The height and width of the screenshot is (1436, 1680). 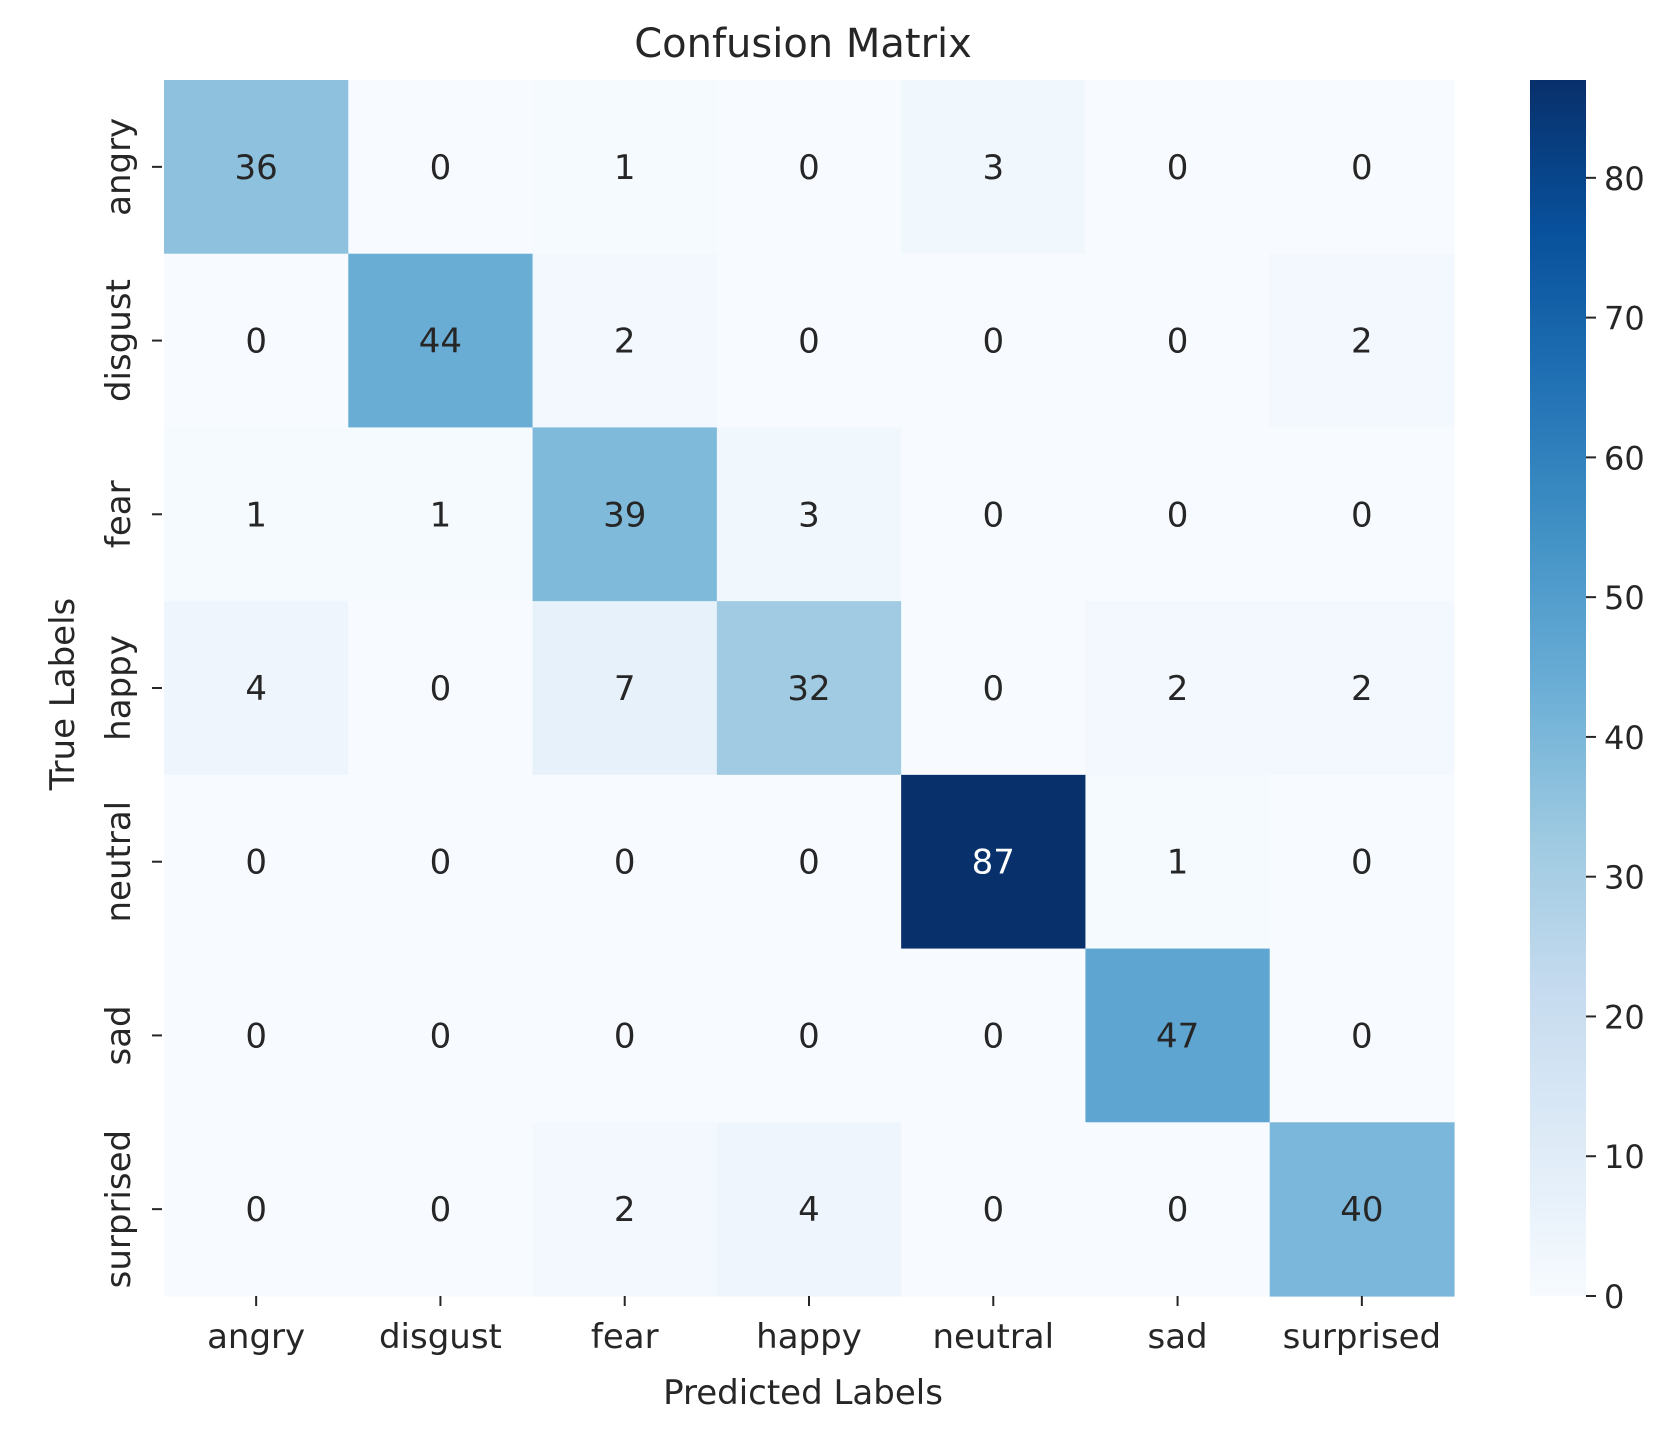 I want to click on cell-value-fear-angry: 1, so click(x=256, y=515).